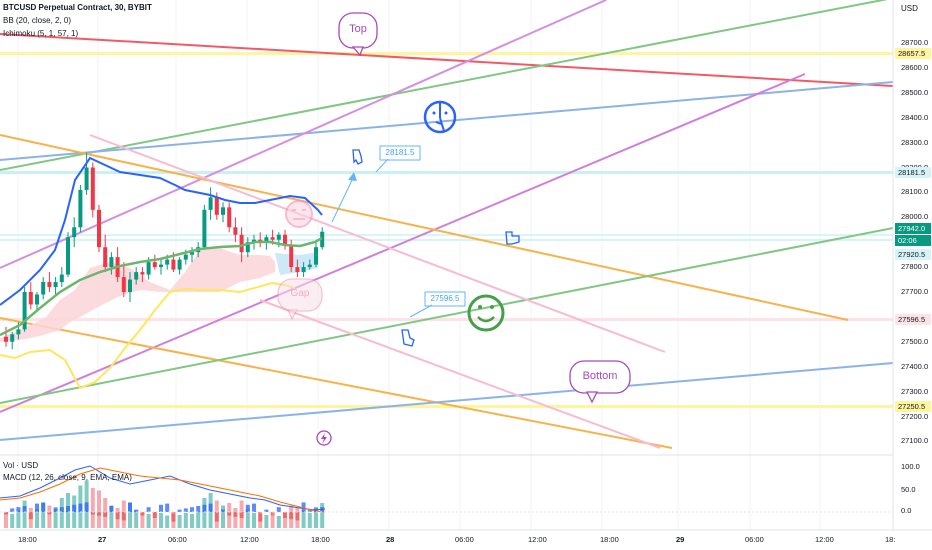 This screenshot has height=550, width=932. Describe the element at coordinates (913, 319) in the screenshot. I see `price-badge: 27596.5` at that location.